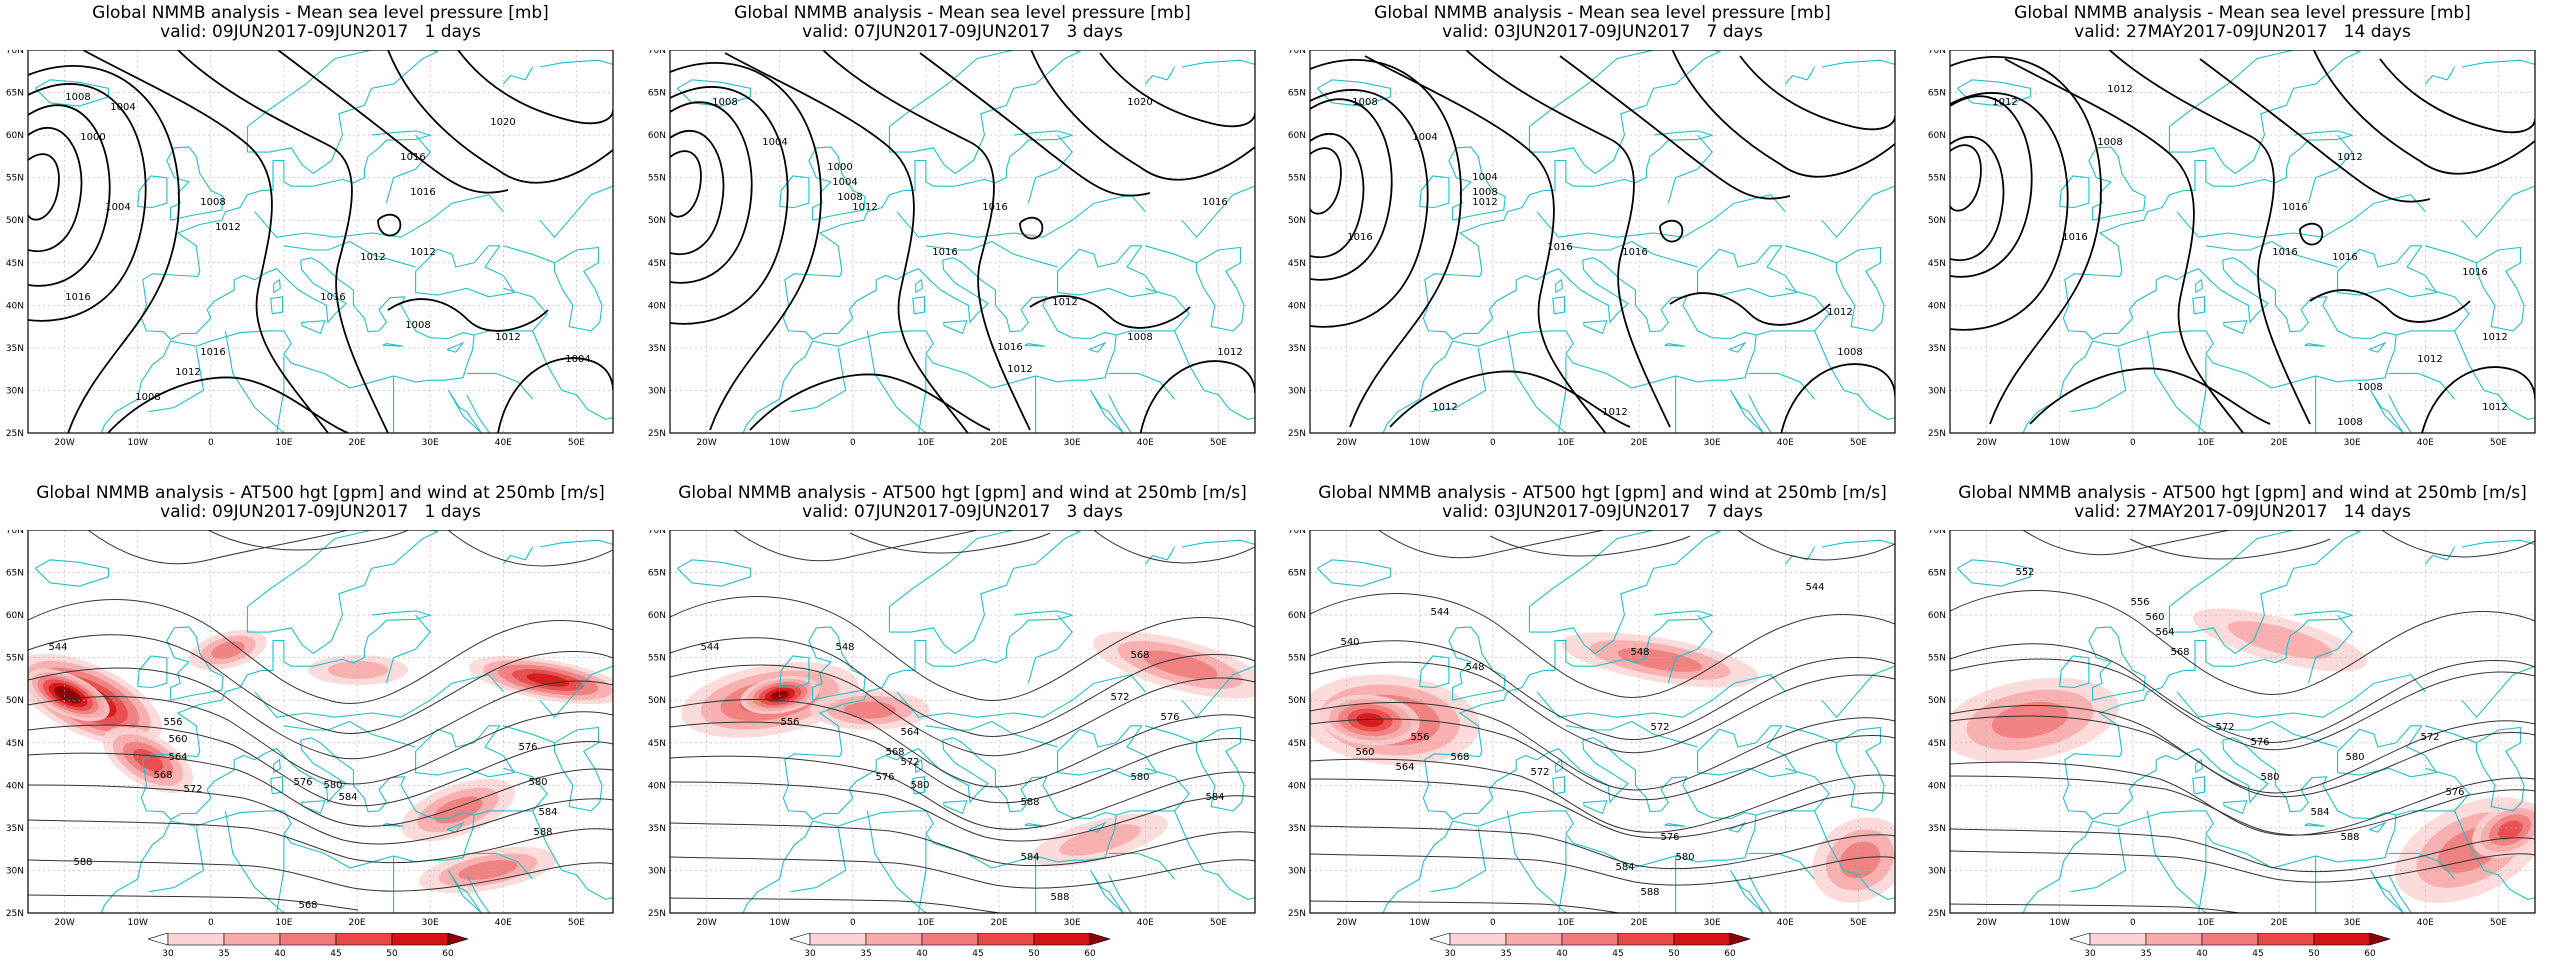 Image resolution: width=2560 pixels, height=963 pixels. I want to click on contour-label: 556, so click(789, 722).